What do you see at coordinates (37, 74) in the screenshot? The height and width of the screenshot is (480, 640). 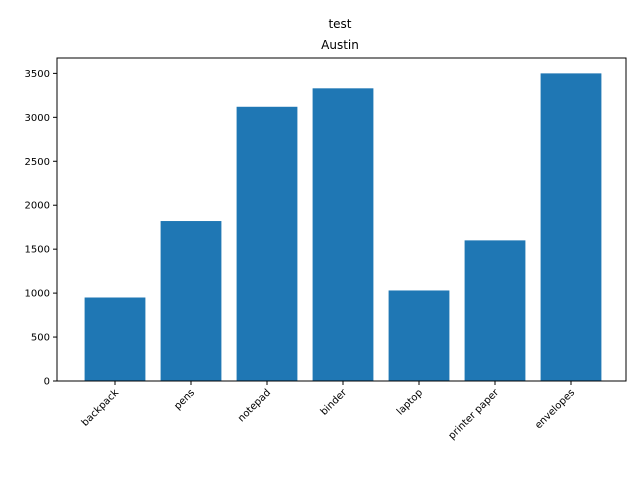 I see `y-tick-label: 3500` at bounding box center [37, 74].